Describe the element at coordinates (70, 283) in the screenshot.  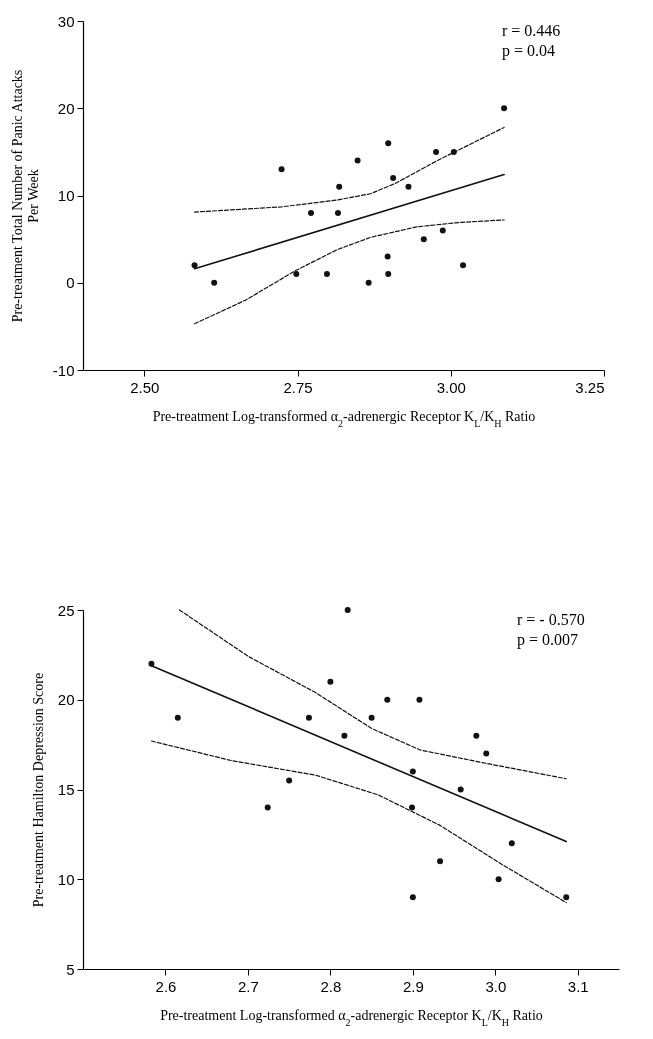
I see `y-tick-label: 0` at that location.